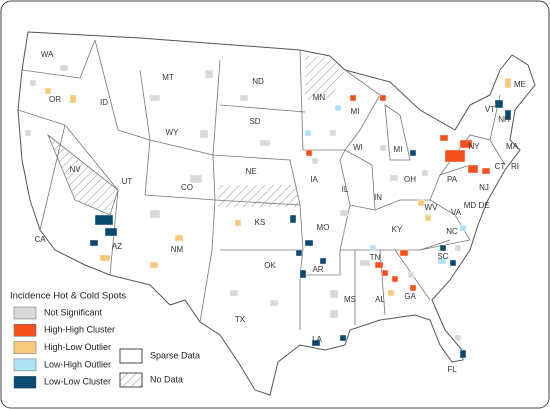 The height and width of the screenshot is (409, 550). Describe the element at coordinates (500, 166) in the screenshot. I see `state-label: CT` at that location.